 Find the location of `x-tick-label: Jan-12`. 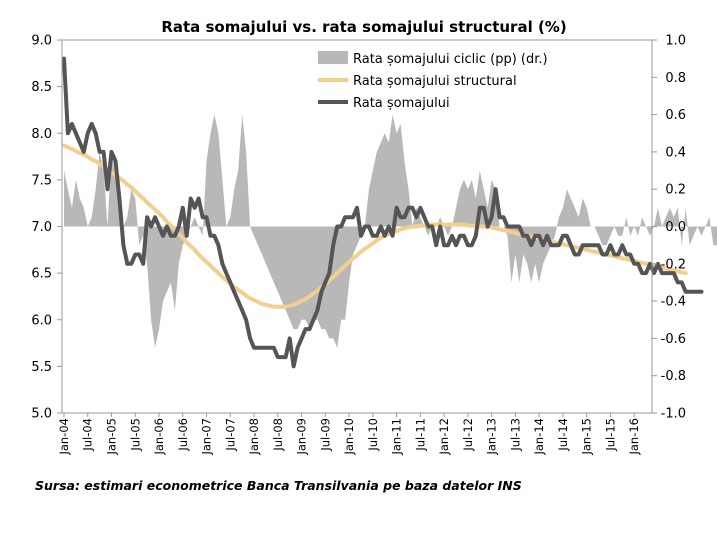

x-tick-label: Jan-12 is located at coordinates (444, 437).